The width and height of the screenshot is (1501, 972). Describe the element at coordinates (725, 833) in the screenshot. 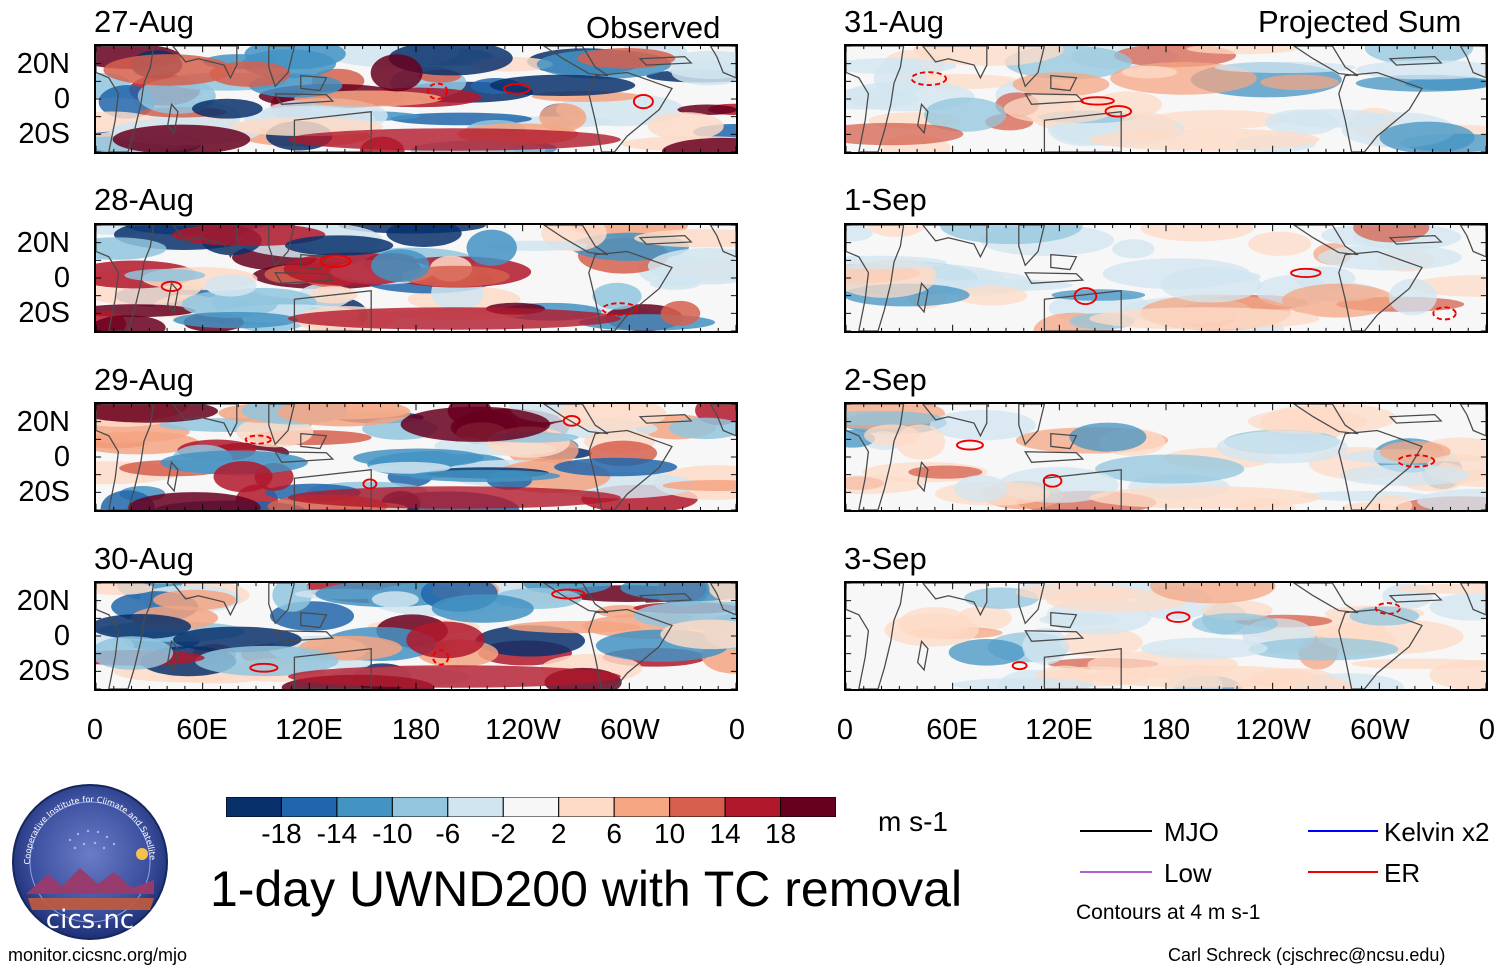

I see `colorbar-tick-label: 14` at that location.